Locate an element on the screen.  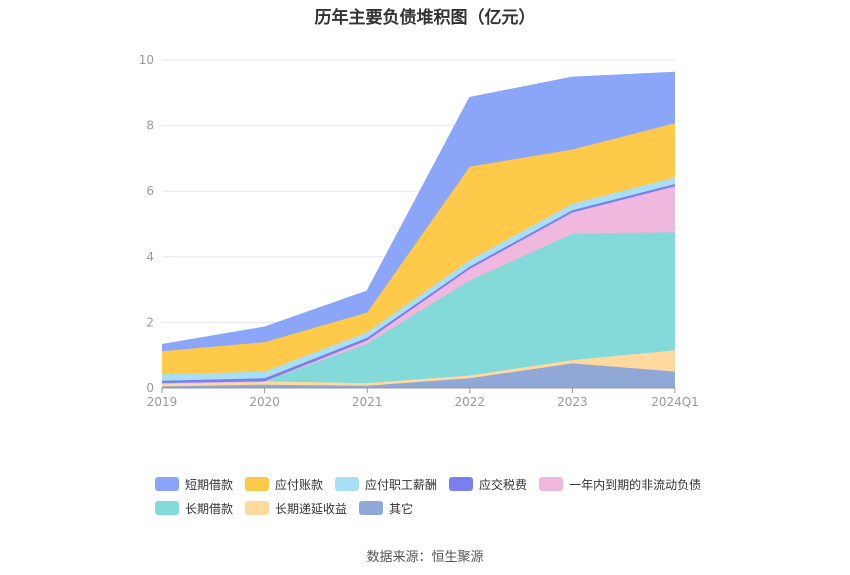
legend-label: 其它 is located at coordinates (401, 508).